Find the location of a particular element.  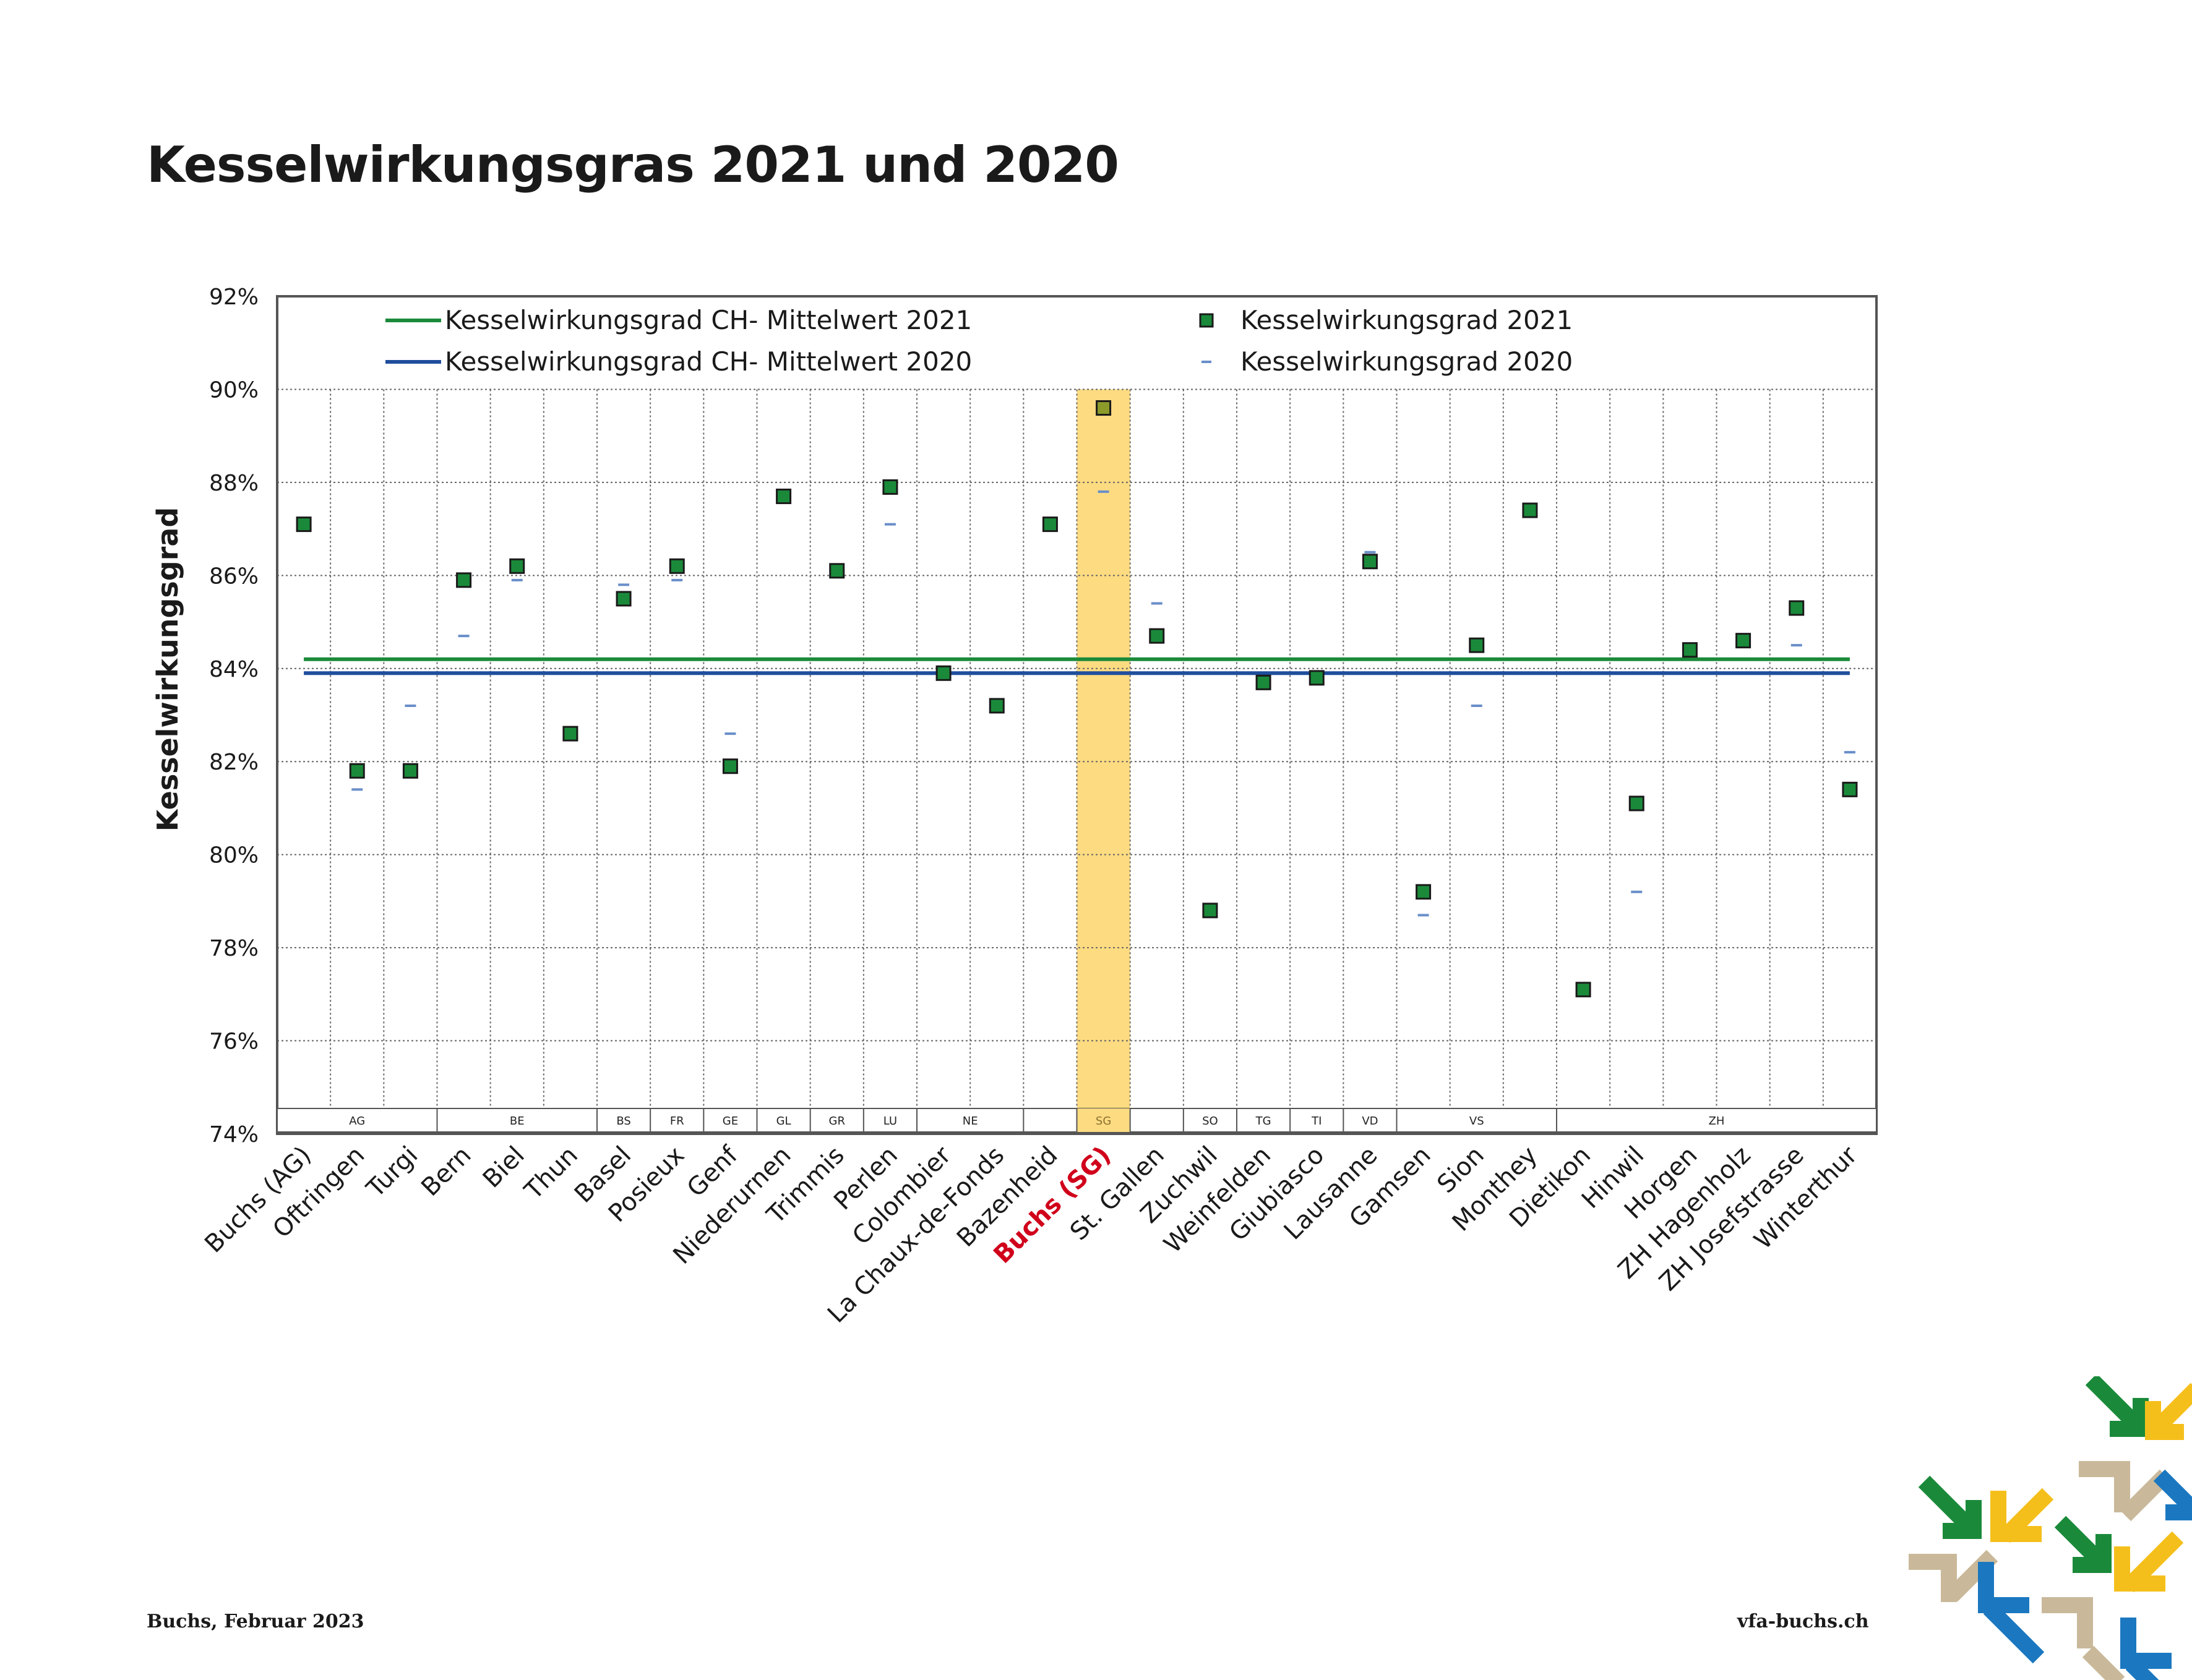

highlight-band-layer is located at coordinates (1103, 761).